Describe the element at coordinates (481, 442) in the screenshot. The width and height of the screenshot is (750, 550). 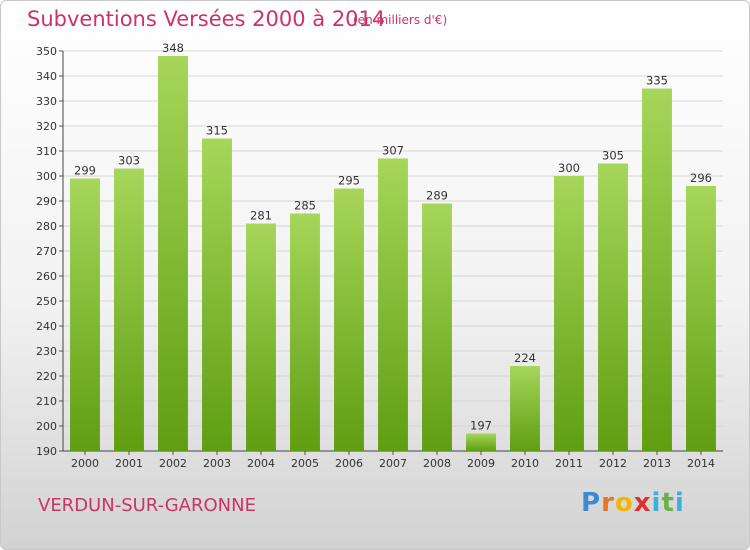
I see `bar-2009` at that location.